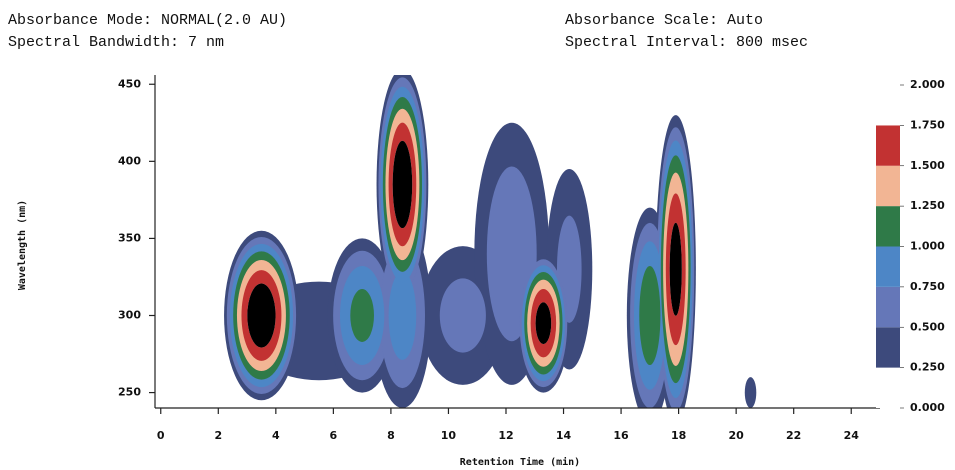 The image size is (955, 470). Describe the element at coordinates (793, 435) in the screenshot. I see `x-tick-label: 22` at that location.